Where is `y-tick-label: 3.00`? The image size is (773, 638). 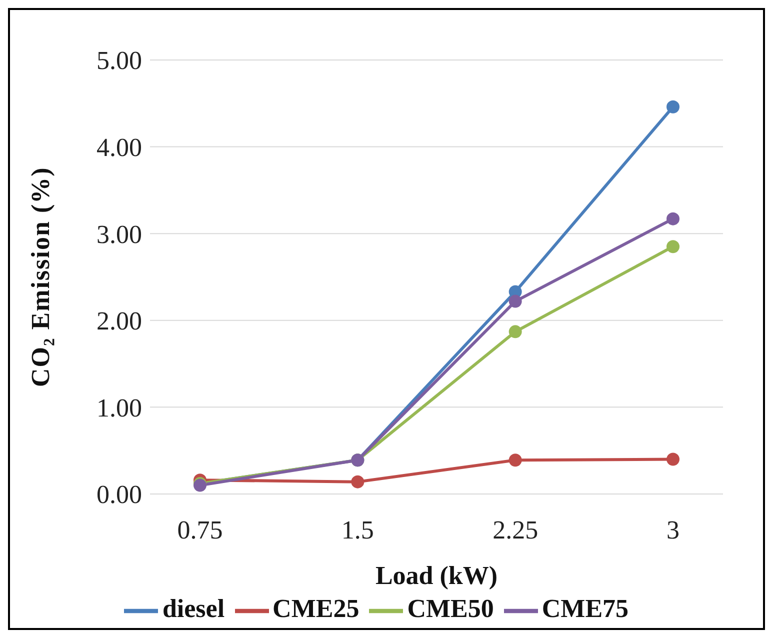
y-tick-label: 3.00 is located at coordinates (119, 234).